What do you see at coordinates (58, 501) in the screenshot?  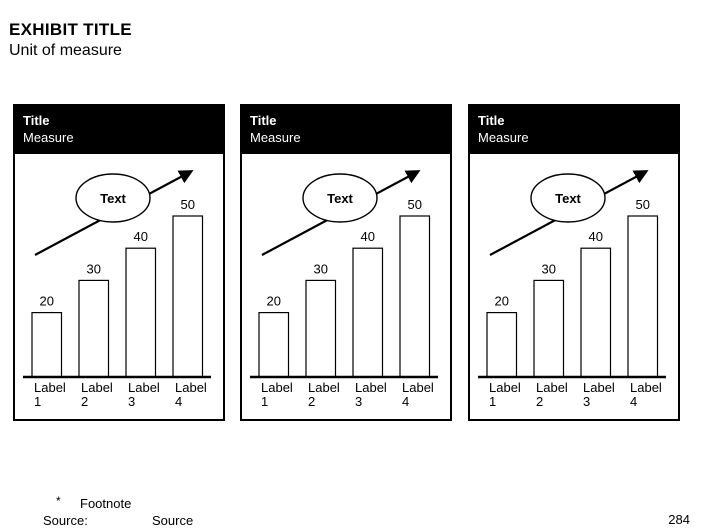 I see `footnote-marker: *` at bounding box center [58, 501].